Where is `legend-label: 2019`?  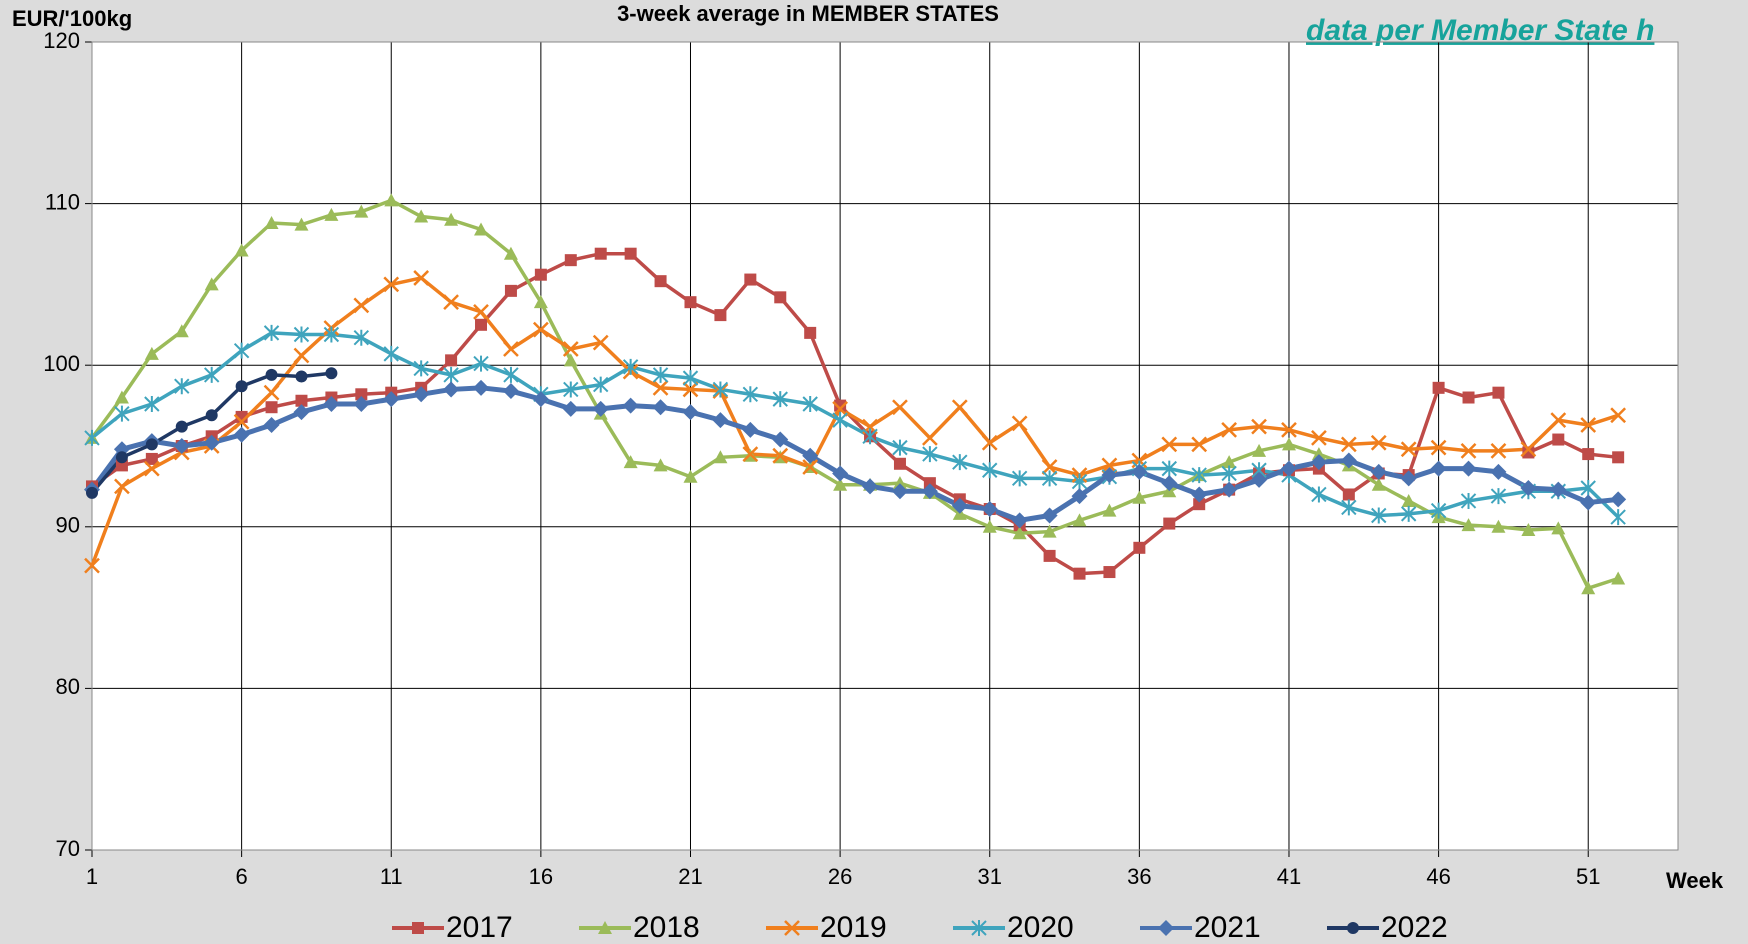
legend-label: 2019 is located at coordinates (853, 927).